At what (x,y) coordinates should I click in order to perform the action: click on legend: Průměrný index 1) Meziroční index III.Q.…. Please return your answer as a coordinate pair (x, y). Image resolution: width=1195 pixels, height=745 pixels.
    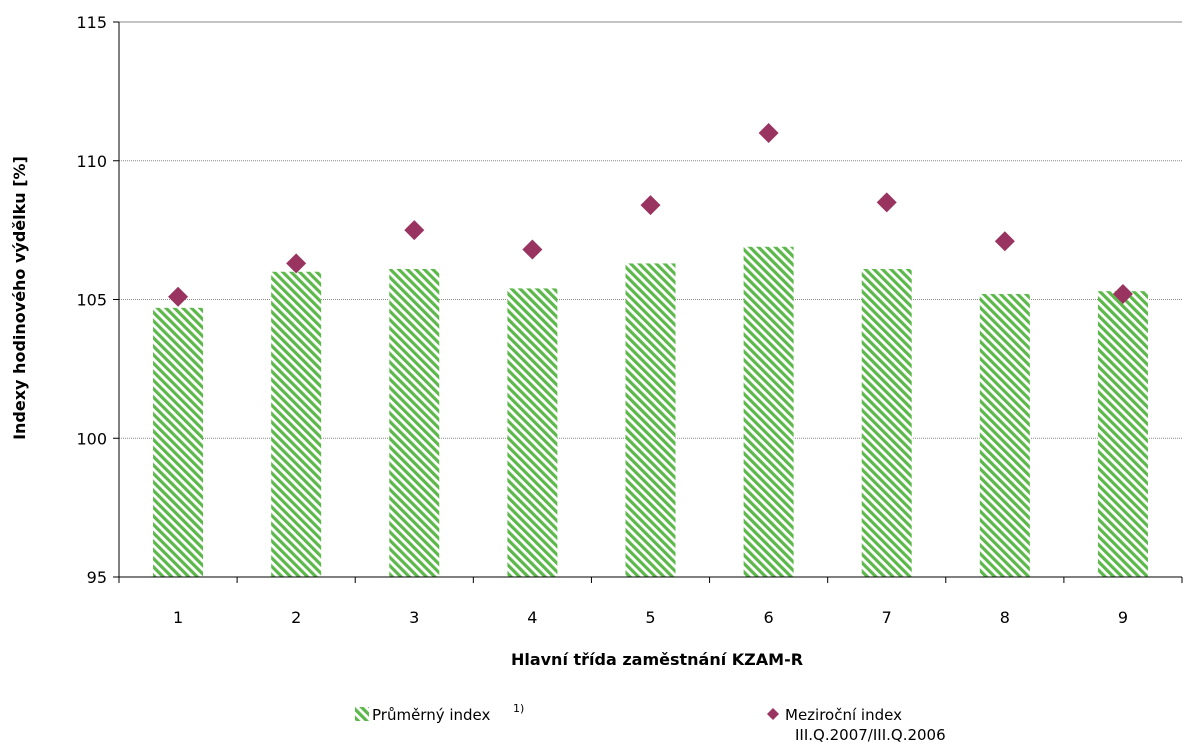
    Looking at the image, I should click on (650, 723).